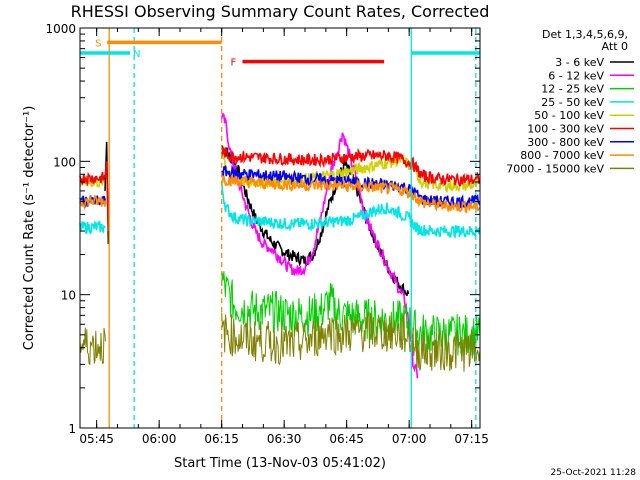 Image resolution: width=640 pixels, height=480 pixels. What do you see at coordinates (284, 439) in the screenshot?
I see `x-tick-label: 06:30` at bounding box center [284, 439].